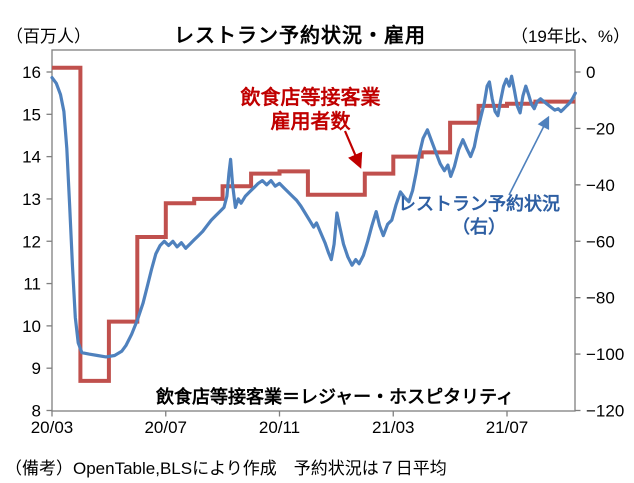 Image resolution: width=634 pixels, height=483 pixels. Describe the element at coordinates (36, 411) in the screenshot. I see `left-tick-label: 8` at that location.